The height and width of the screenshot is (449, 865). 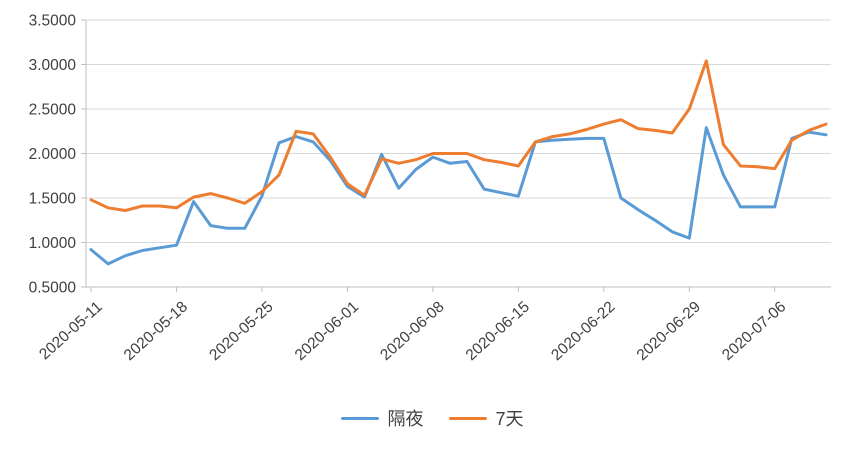 What do you see at coordinates (509, 419) in the screenshot?
I see `legend-label-7day: 7天` at bounding box center [509, 419].